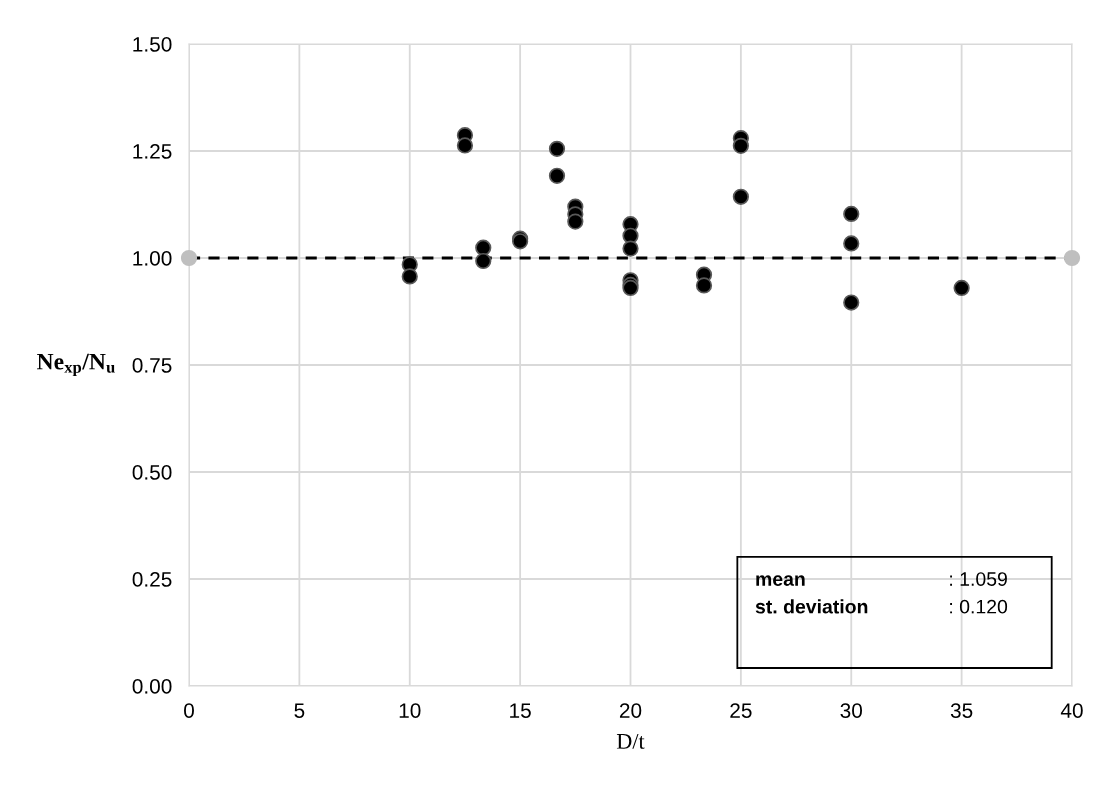 Image resolution: width=1103 pixels, height=801 pixels. Describe the element at coordinates (961, 710) in the screenshot. I see `x-tick-label: 35` at that location.